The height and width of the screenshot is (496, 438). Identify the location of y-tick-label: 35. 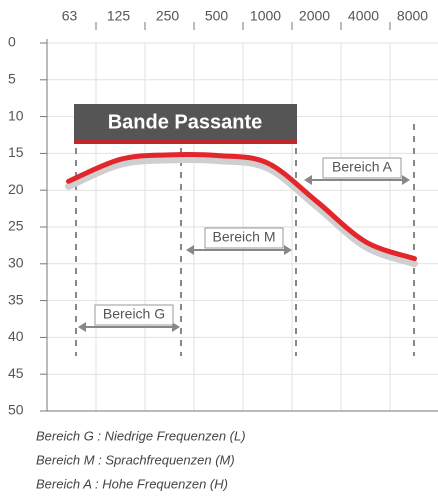
(16, 299).